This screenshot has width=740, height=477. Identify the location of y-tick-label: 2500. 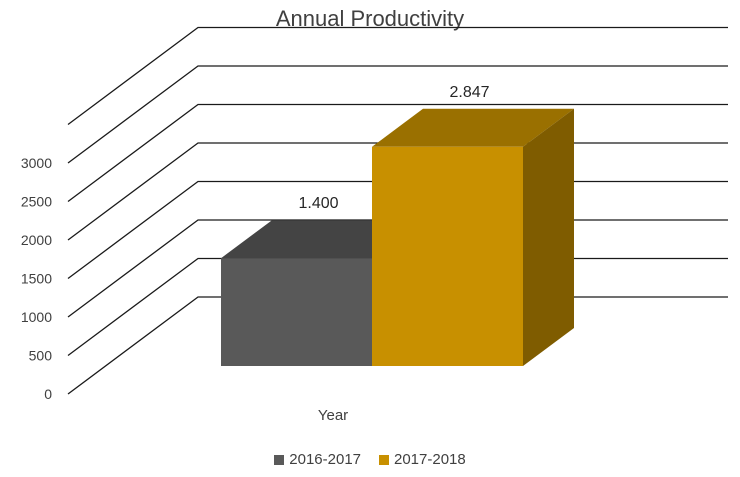
(36, 202).